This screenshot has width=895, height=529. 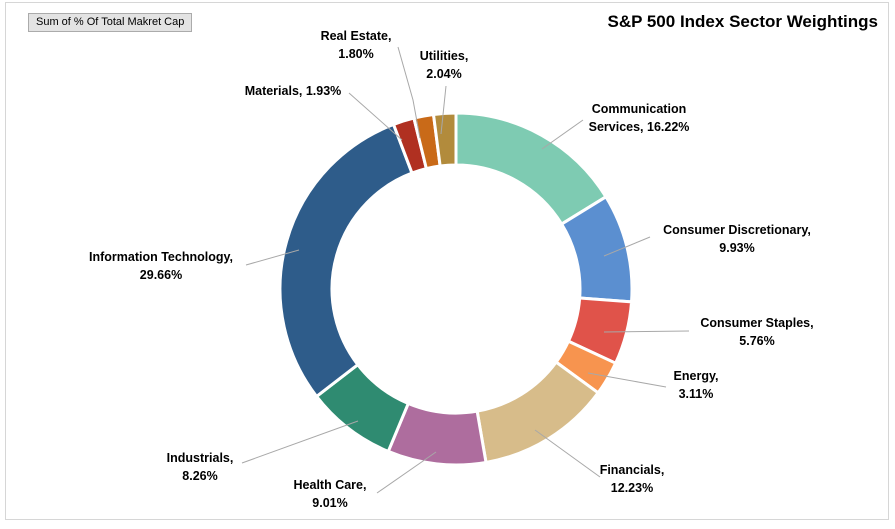 I want to click on leader-line-real-estate, so click(x=409, y=92).